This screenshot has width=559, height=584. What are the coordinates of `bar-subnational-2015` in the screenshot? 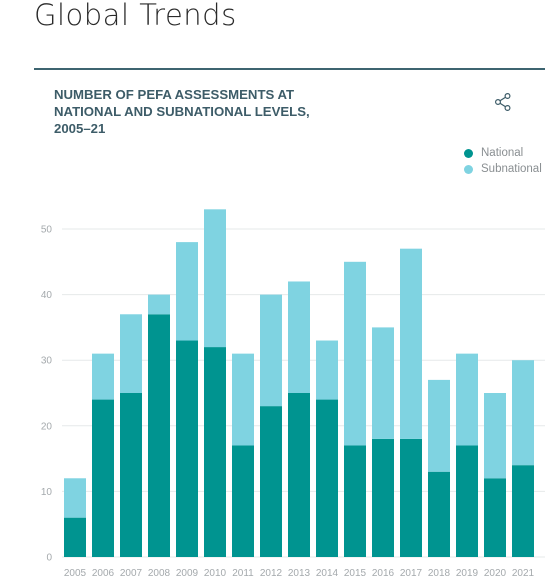 It's located at (355, 353).